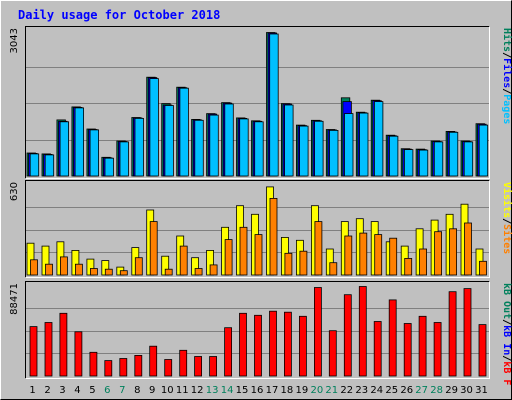  I want to click on x-tick-label: 4, so click(77, 390).